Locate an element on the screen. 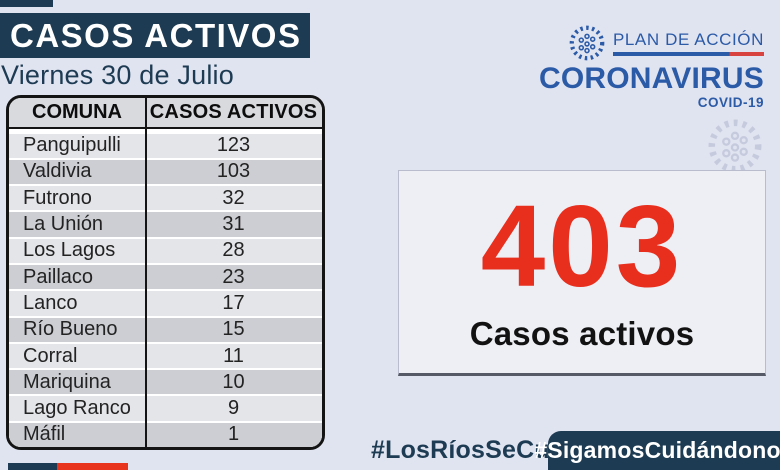 Image resolution: width=780 pixels, height=470 pixels. flag-bar-red-segment is located at coordinates (92, 466).